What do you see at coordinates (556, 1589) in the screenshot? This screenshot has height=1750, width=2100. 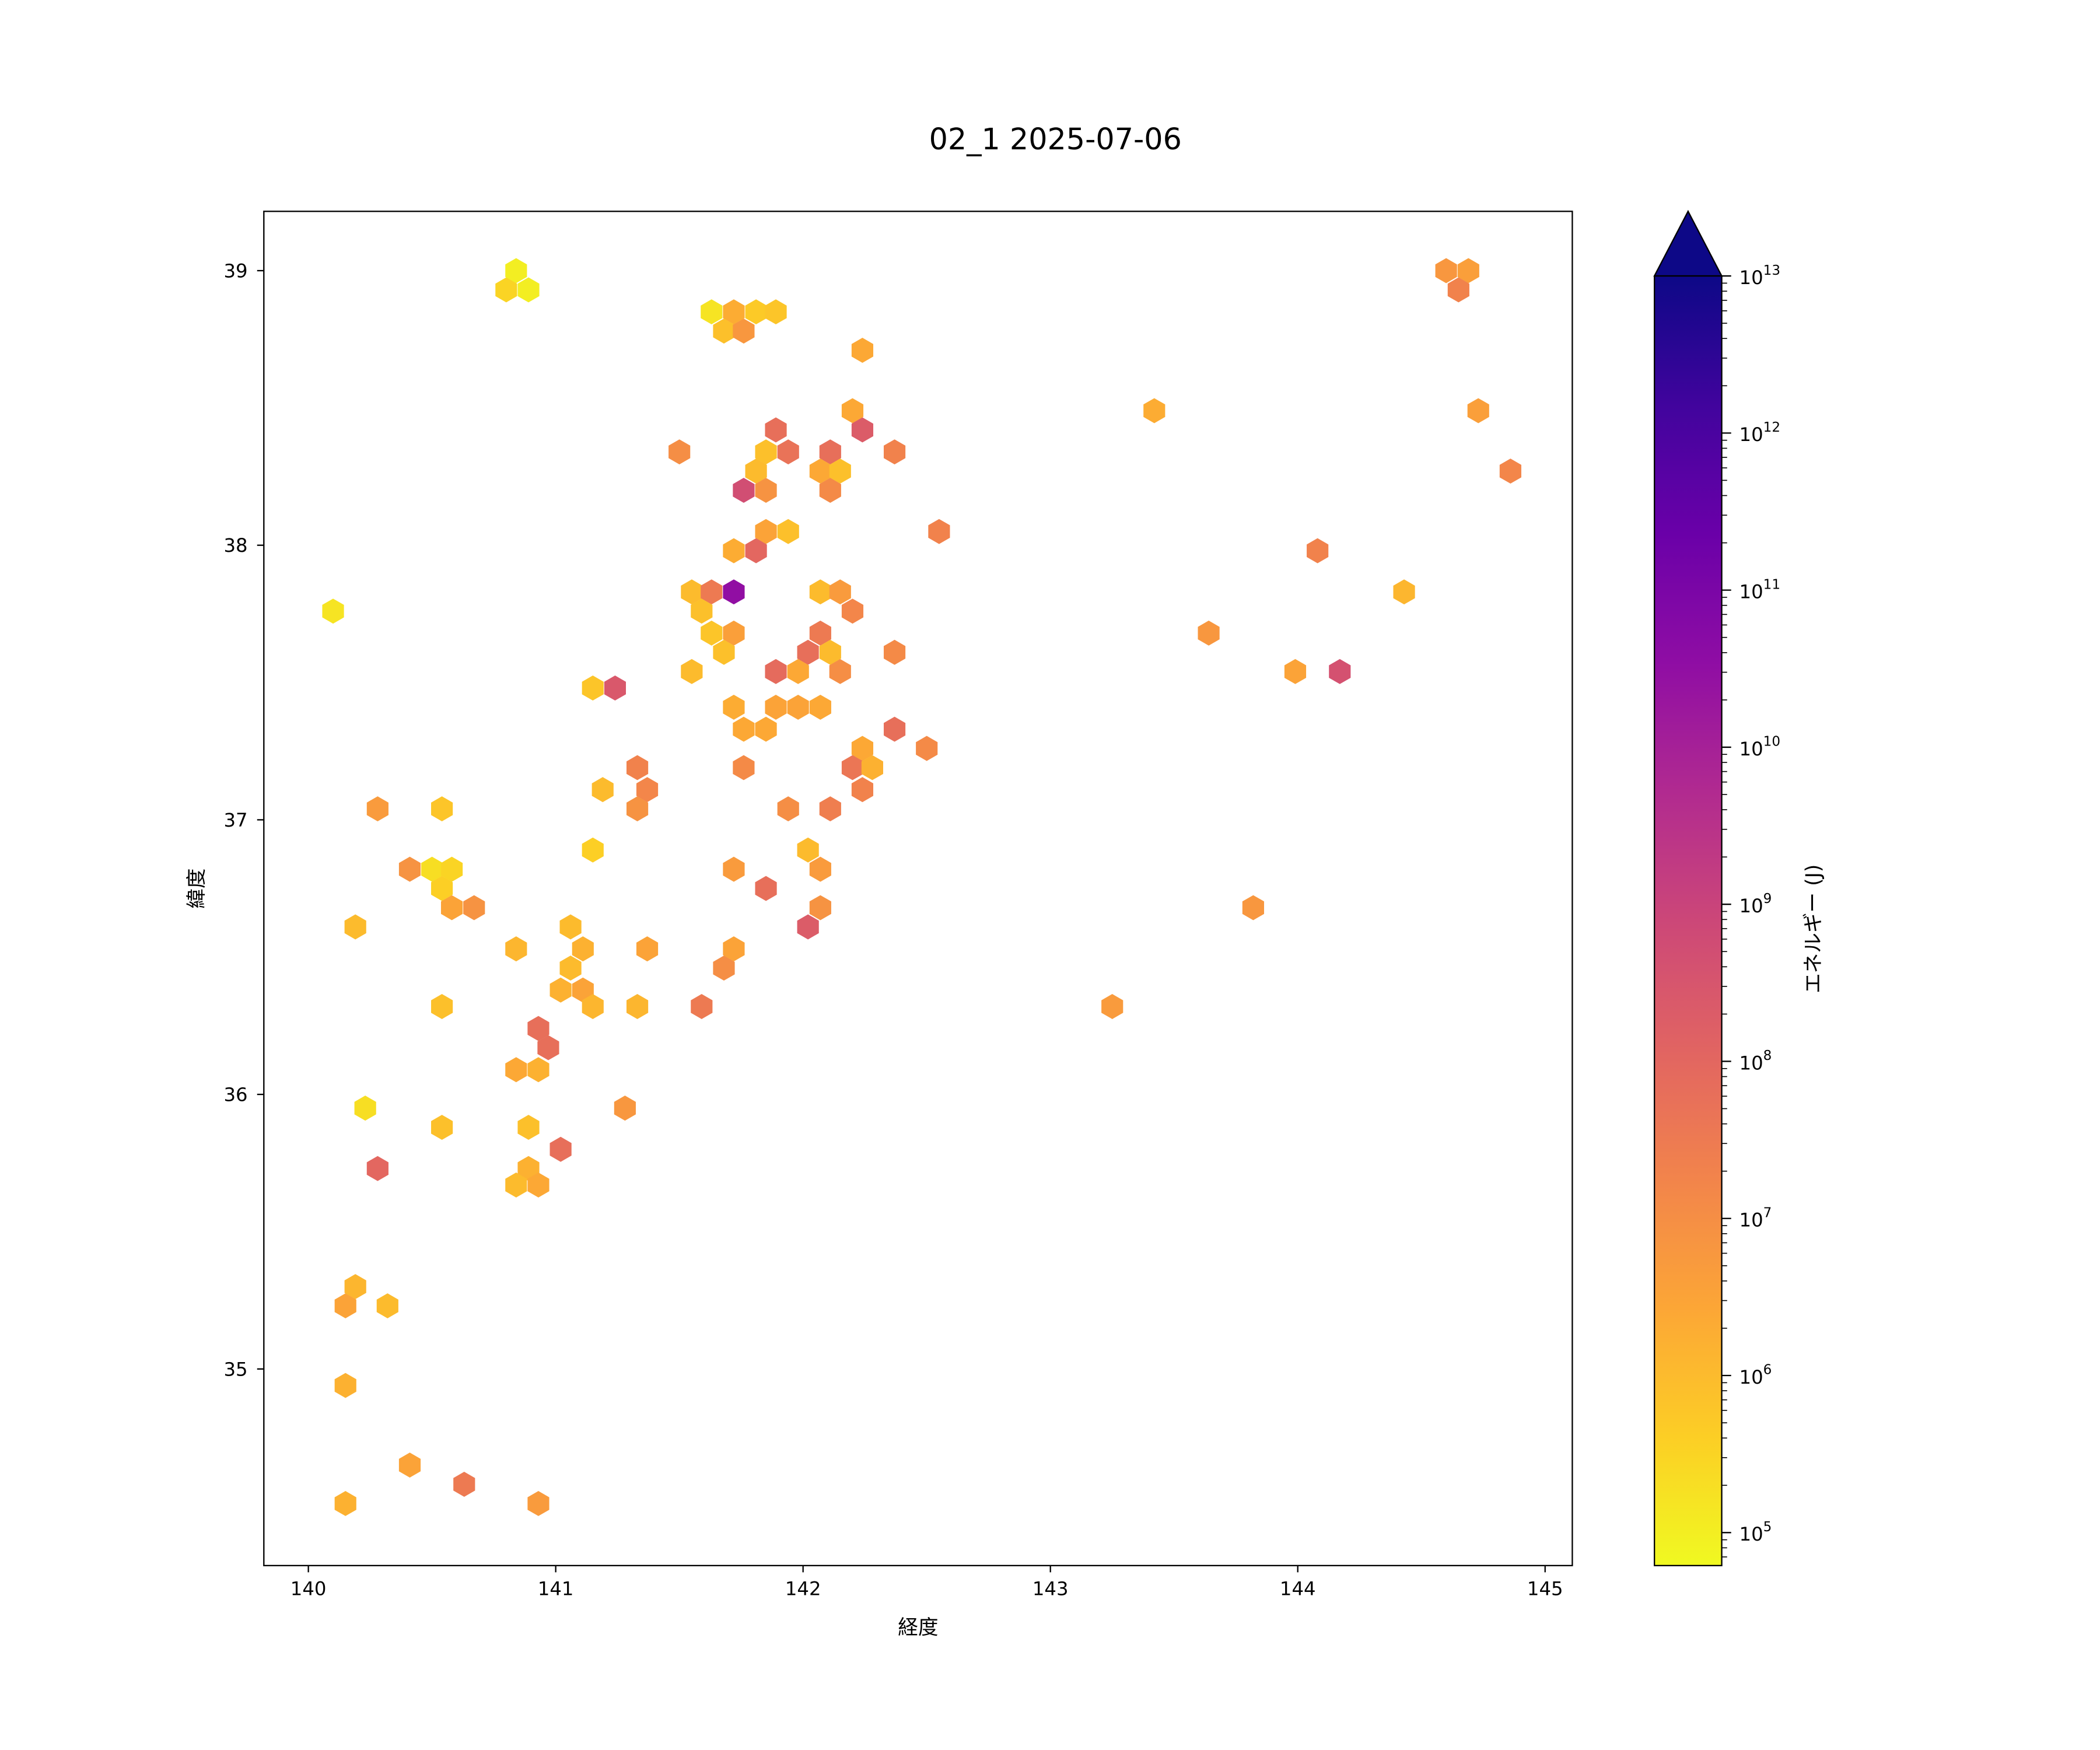 I see `x-tick-label: 141` at bounding box center [556, 1589].